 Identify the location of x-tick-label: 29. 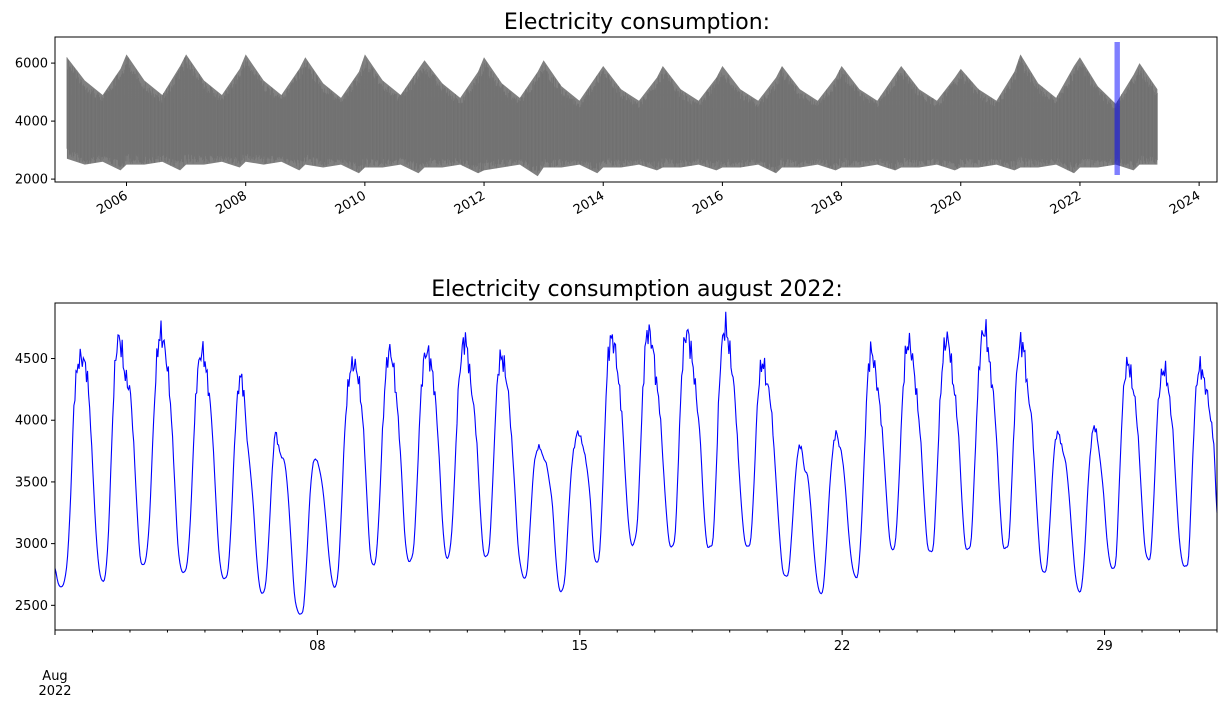
(1104, 646).